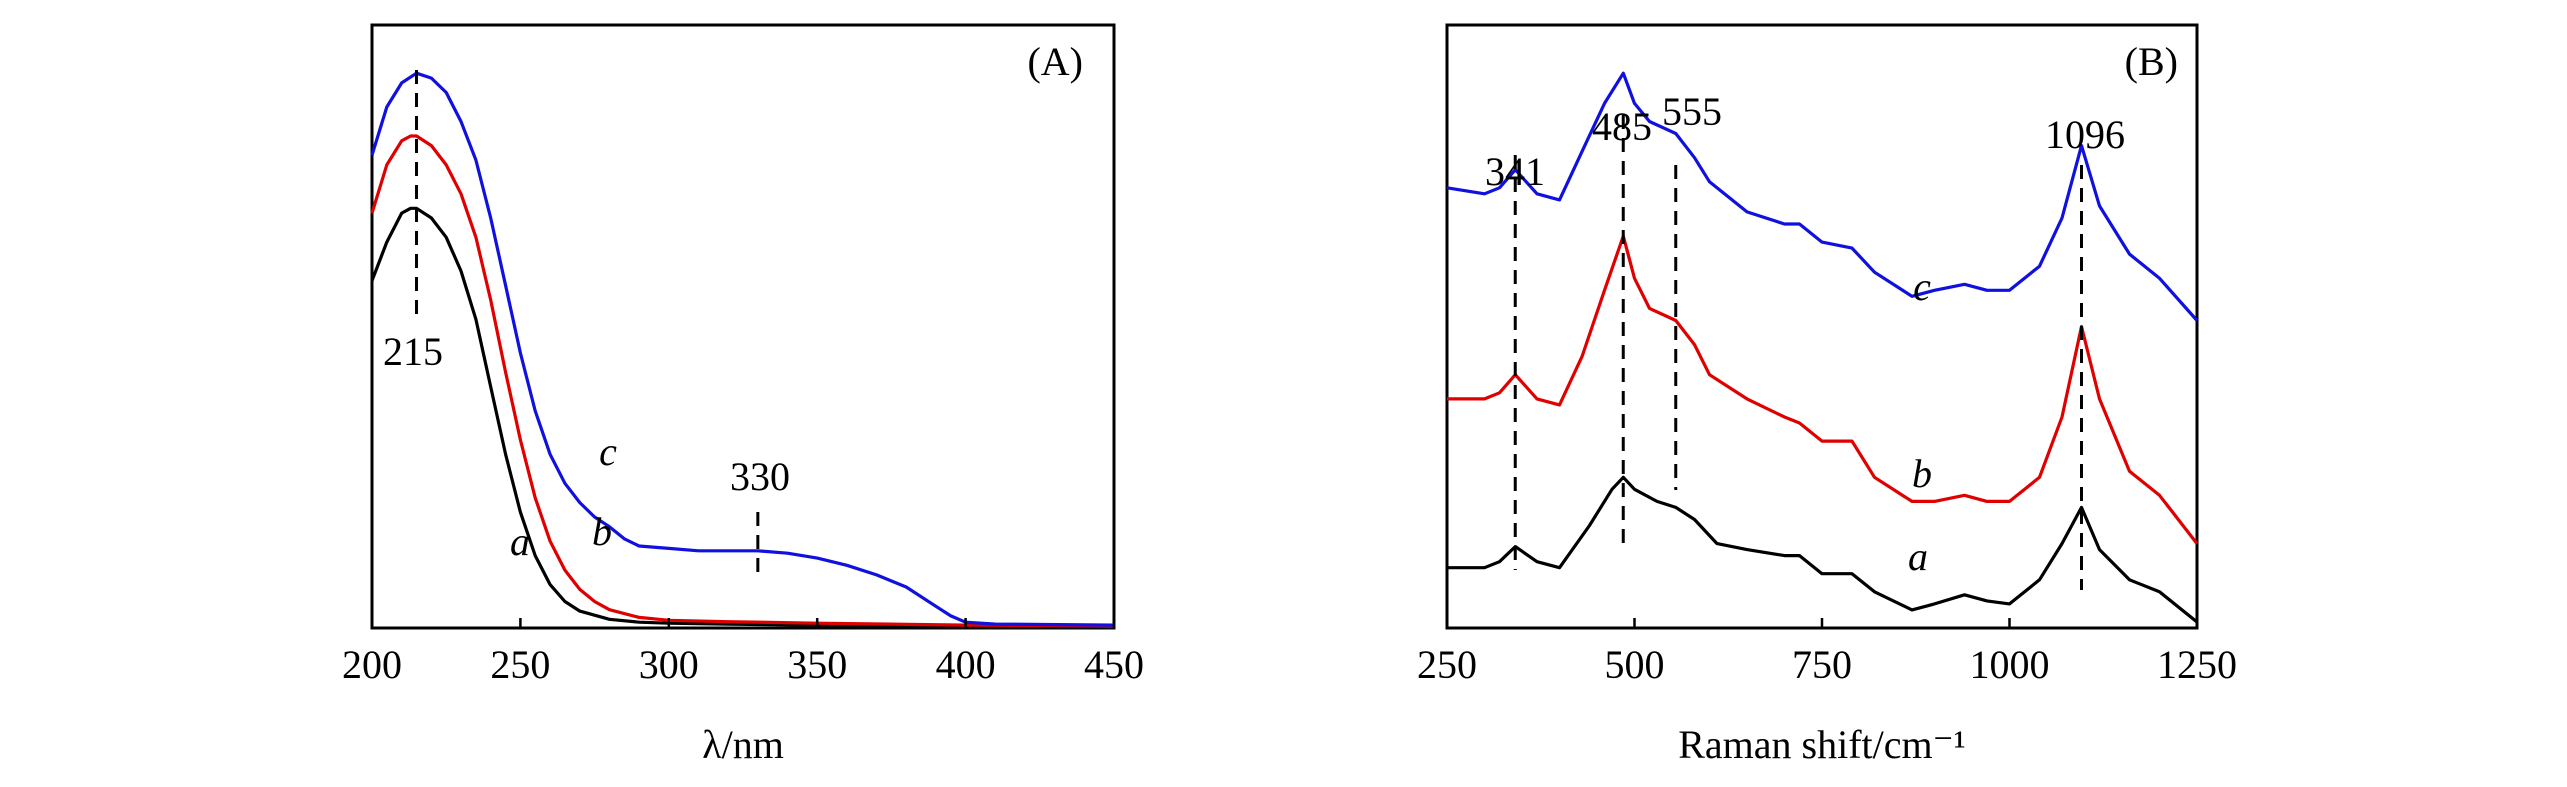 The height and width of the screenshot is (787, 2567). What do you see at coordinates (1823, 549) in the screenshot?
I see `series-line-a` at bounding box center [1823, 549].